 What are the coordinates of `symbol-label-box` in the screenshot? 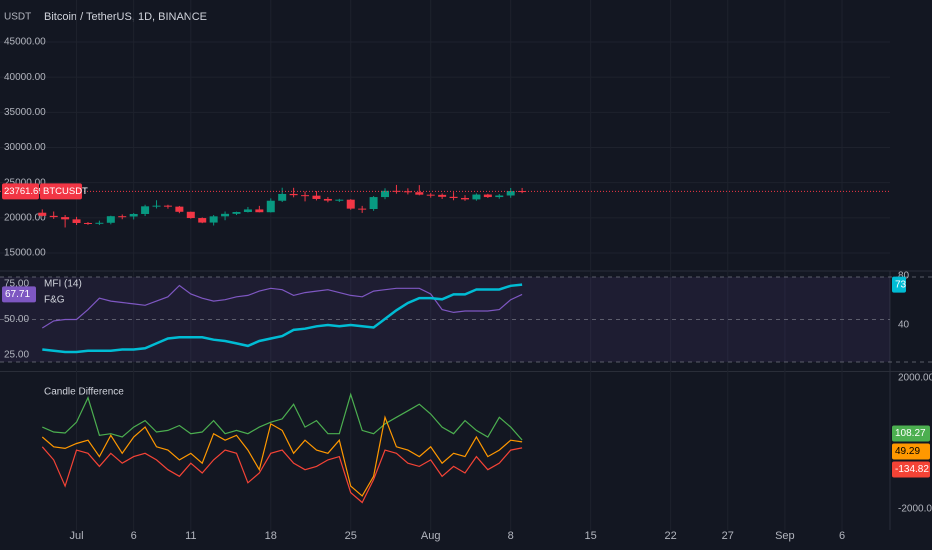 It's located at (61, 191).